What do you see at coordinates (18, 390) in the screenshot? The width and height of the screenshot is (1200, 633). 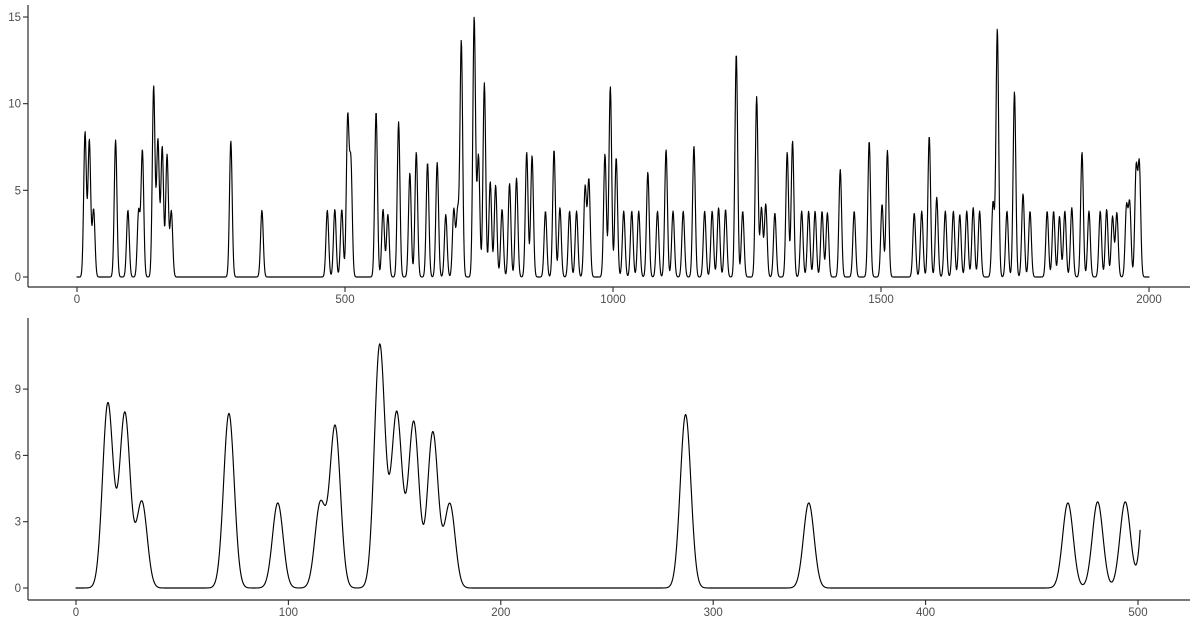 I see `y-tick-label: 9` at bounding box center [18, 390].